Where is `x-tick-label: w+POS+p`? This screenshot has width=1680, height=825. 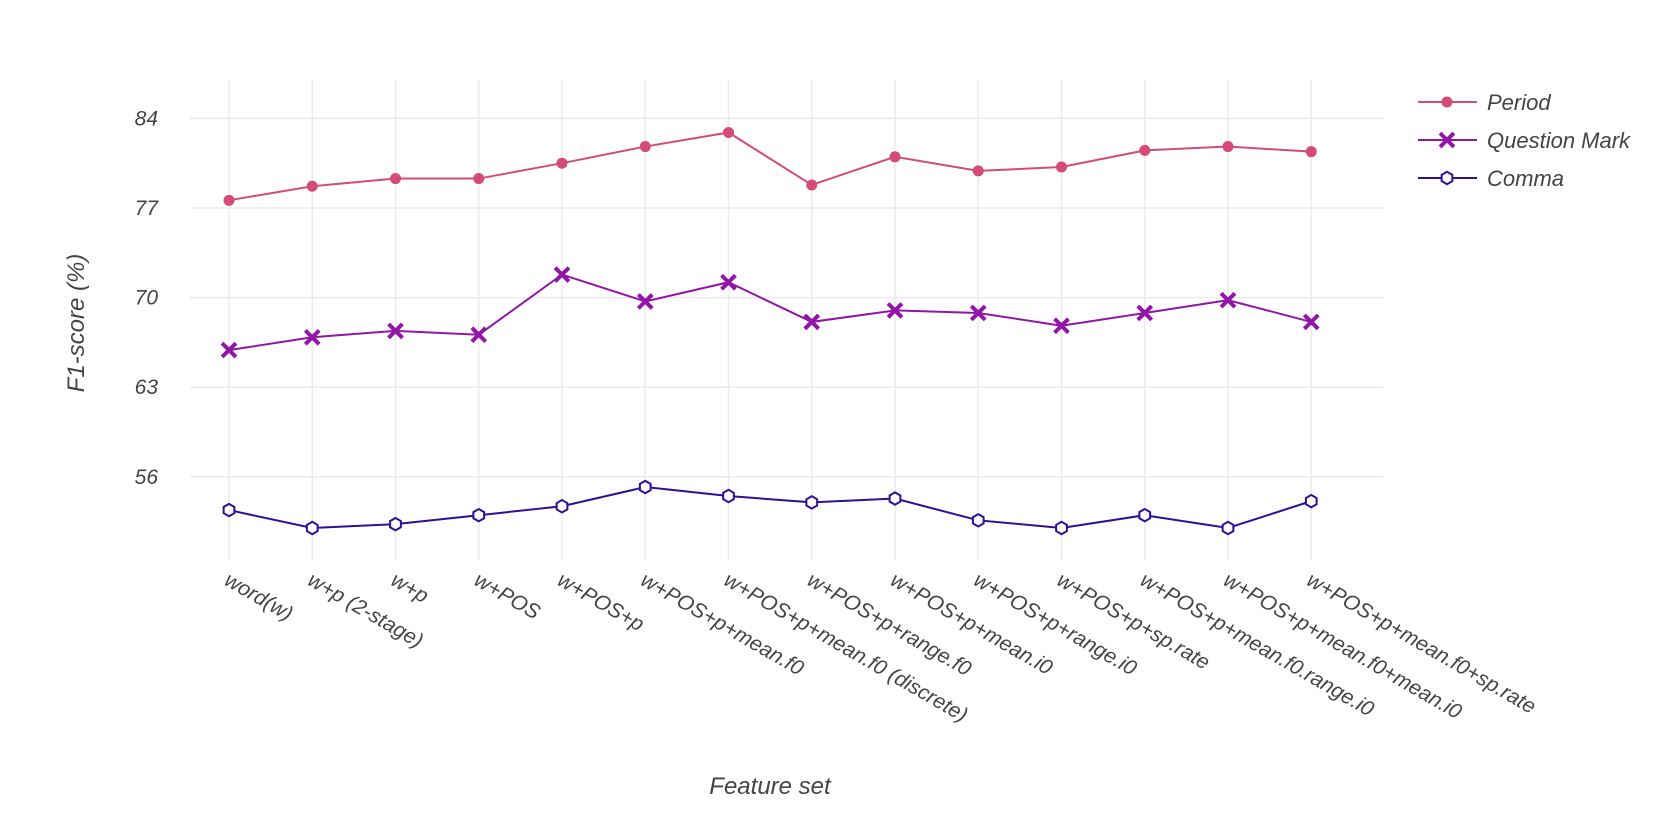
x-tick-label: w+POS+p is located at coordinates (601, 602).